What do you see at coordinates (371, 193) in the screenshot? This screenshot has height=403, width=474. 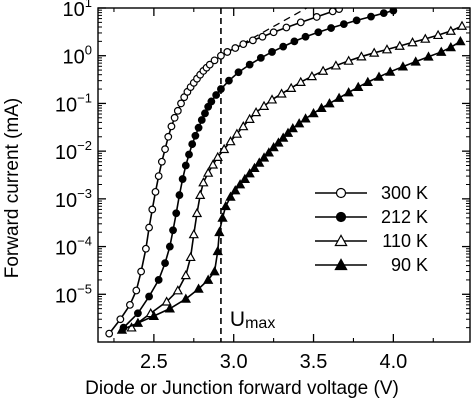 I see `legend-entry: 300 K` at bounding box center [371, 193].